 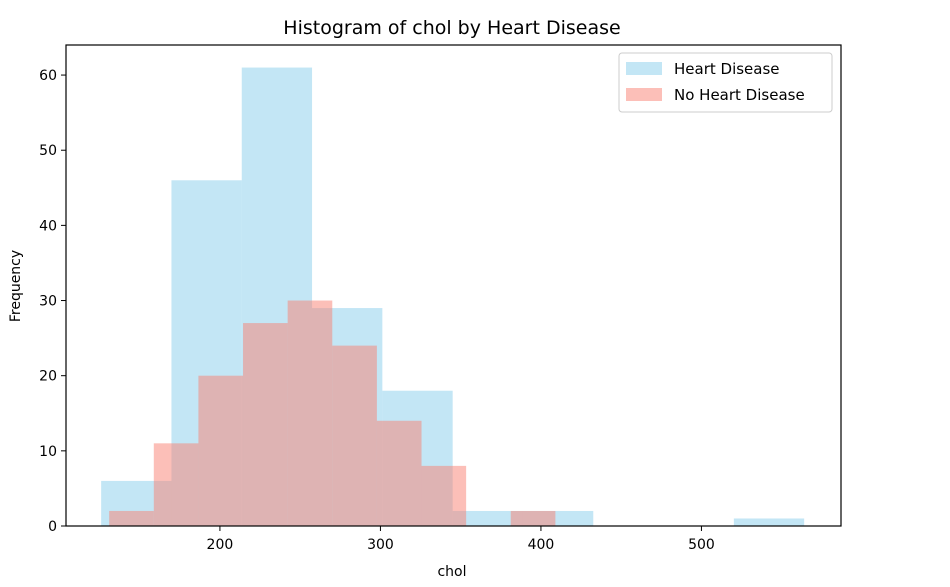 What do you see at coordinates (380, 545) in the screenshot?
I see `x-tick-label-300: 300` at bounding box center [380, 545].